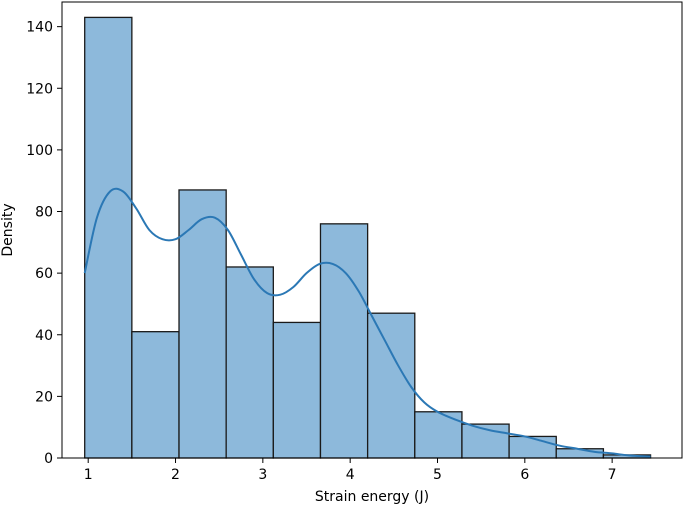  Describe the element at coordinates (88, 475) in the screenshot. I see `x-tick-label: 1` at that location.